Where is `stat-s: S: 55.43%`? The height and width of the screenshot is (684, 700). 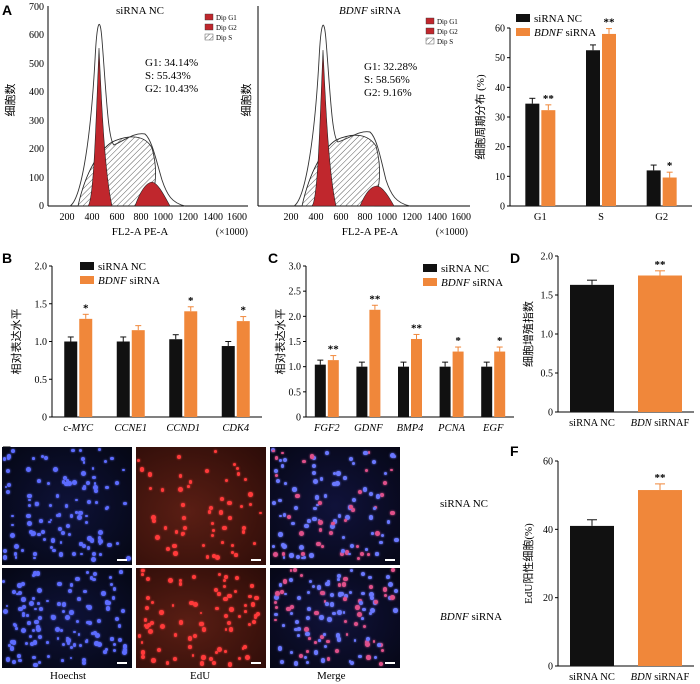
stat-s: S: 55.43% is located at coordinates (168, 76).